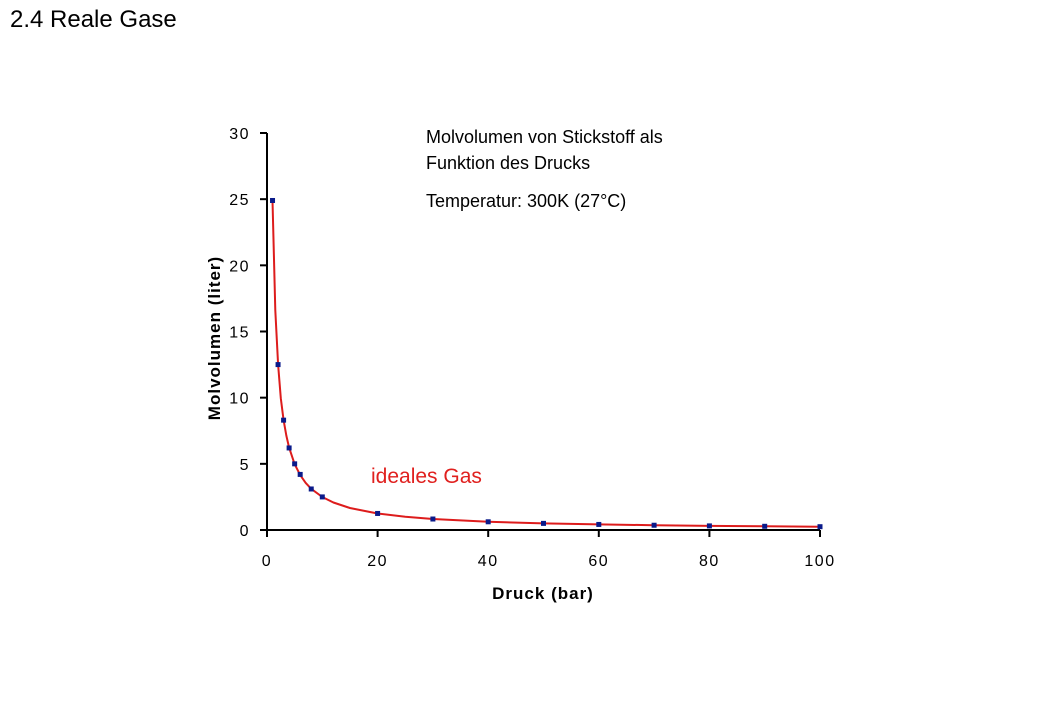 This screenshot has width=1040, height=720. Describe the element at coordinates (544, 137) in the screenshot. I see `chart-title-line-1: Molvolumen von Stickstoff als` at that location.